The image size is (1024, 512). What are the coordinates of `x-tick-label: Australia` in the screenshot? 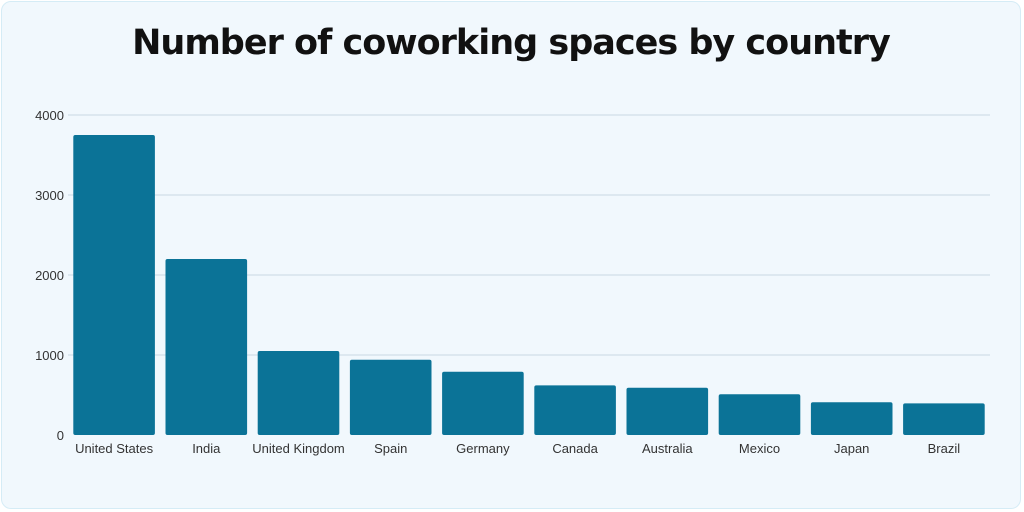 It's located at (667, 448).